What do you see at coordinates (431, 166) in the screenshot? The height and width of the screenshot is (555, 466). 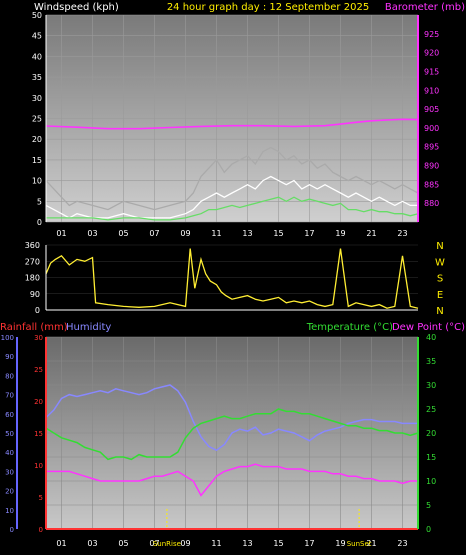 I see `barometer-tick-label: 890` at bounding box center [431, 166].